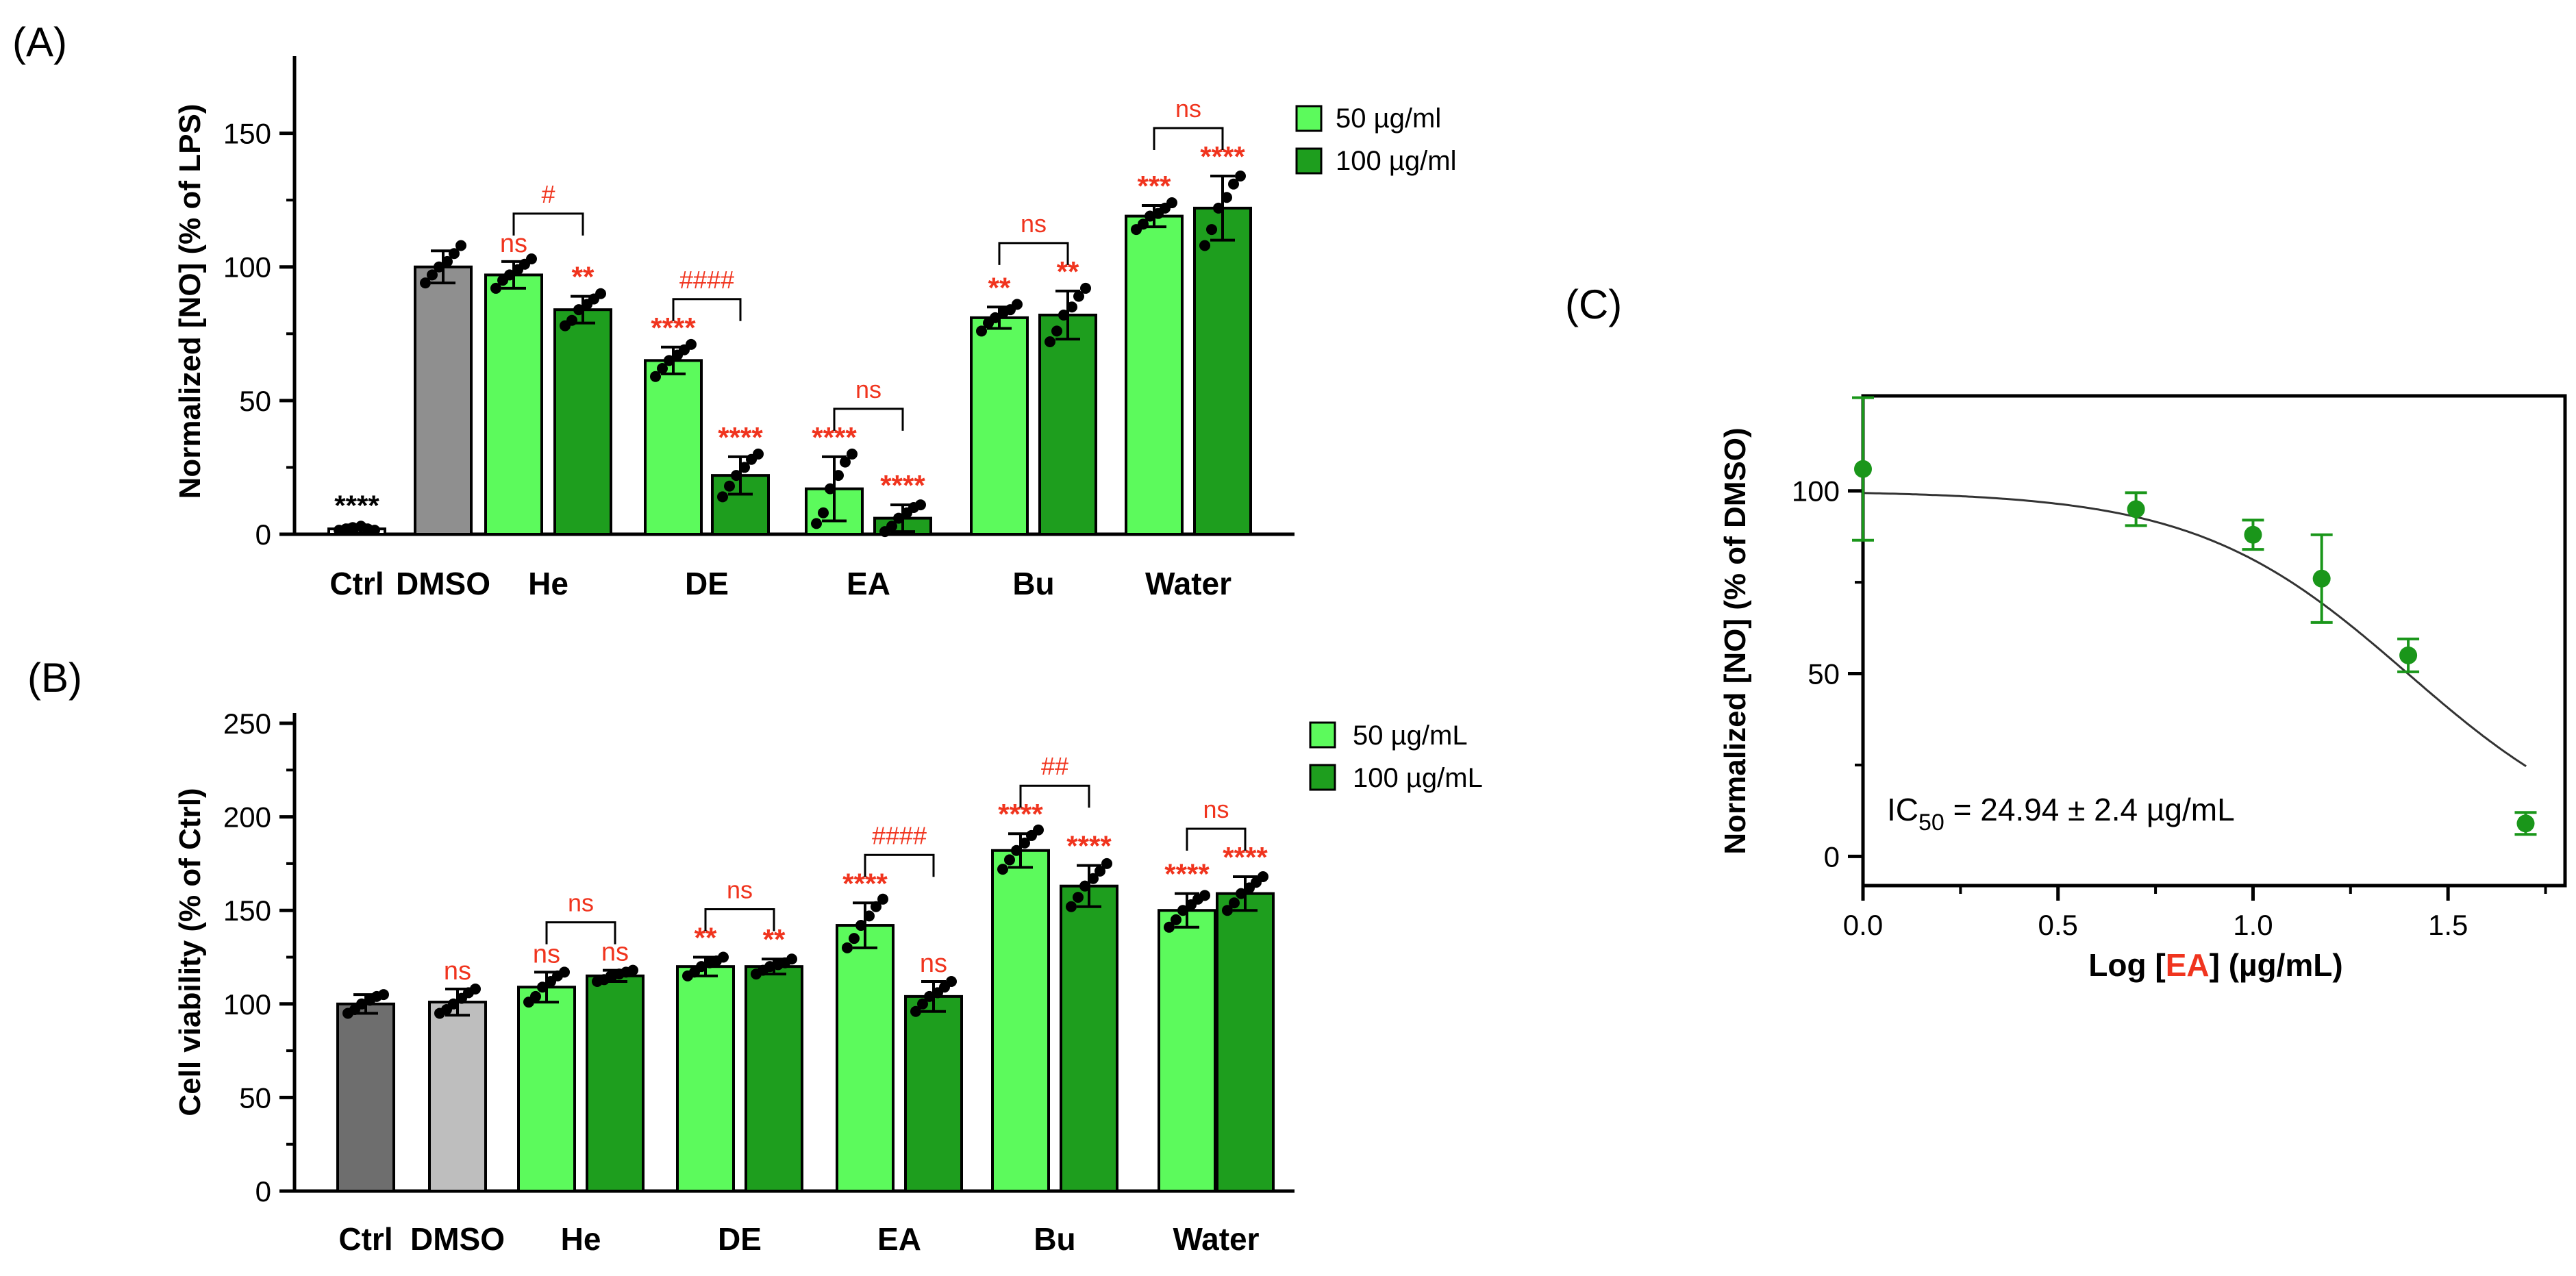 The image size is (2576, 1276). What do you see at coordinates (54, 678) in the screenshot?
I see `panel-b-label: (B)` at bounding box center [54, 678].